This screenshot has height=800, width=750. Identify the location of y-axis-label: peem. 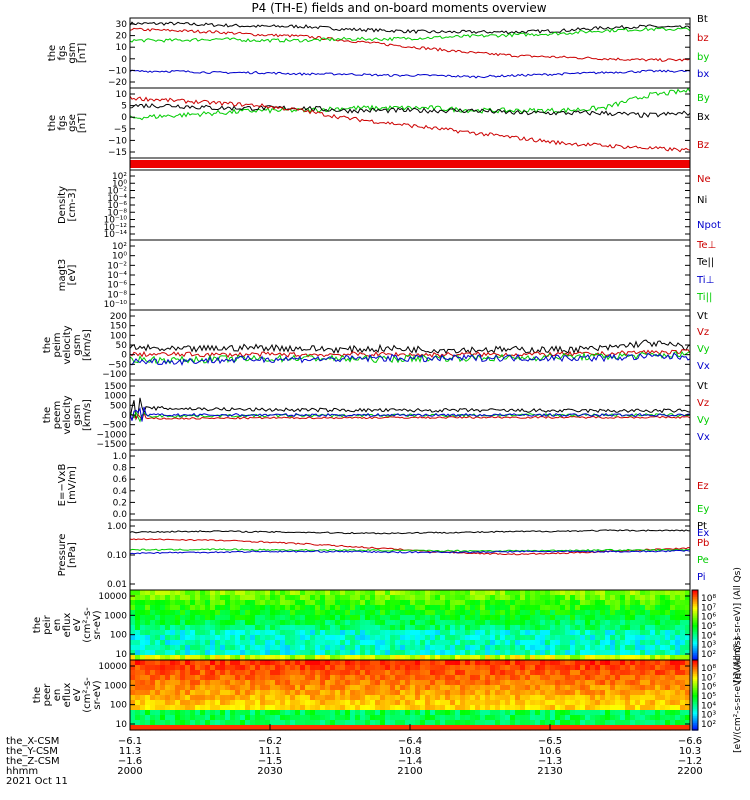
(57, 415).